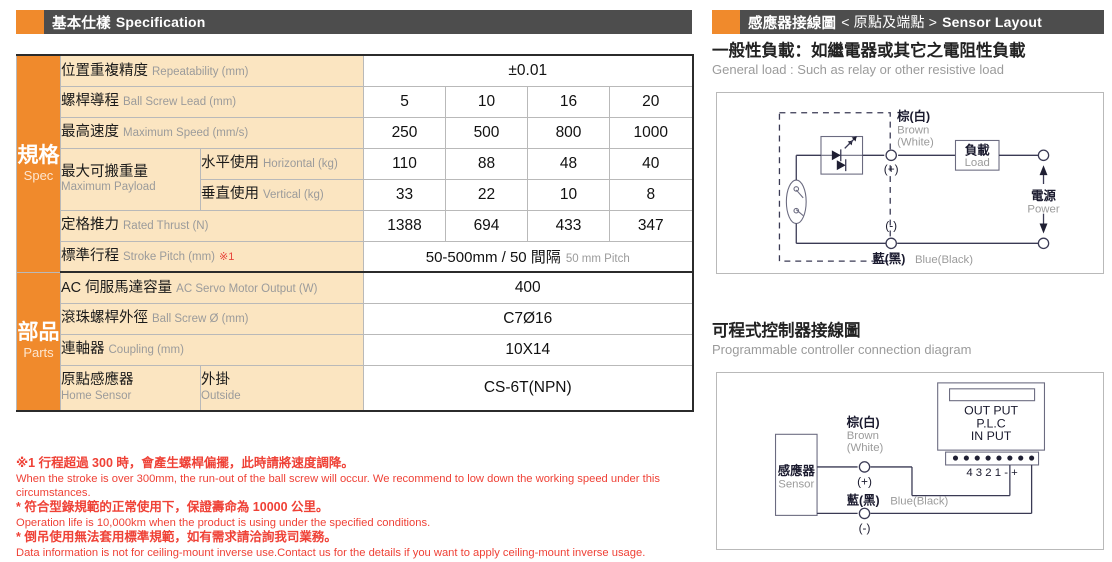 This screenshot has height=562, width=1112. I want to click on row-label-ball-screw-lead: 螺桿導程 Ball Screw Lead (mm), so click(212, 101).